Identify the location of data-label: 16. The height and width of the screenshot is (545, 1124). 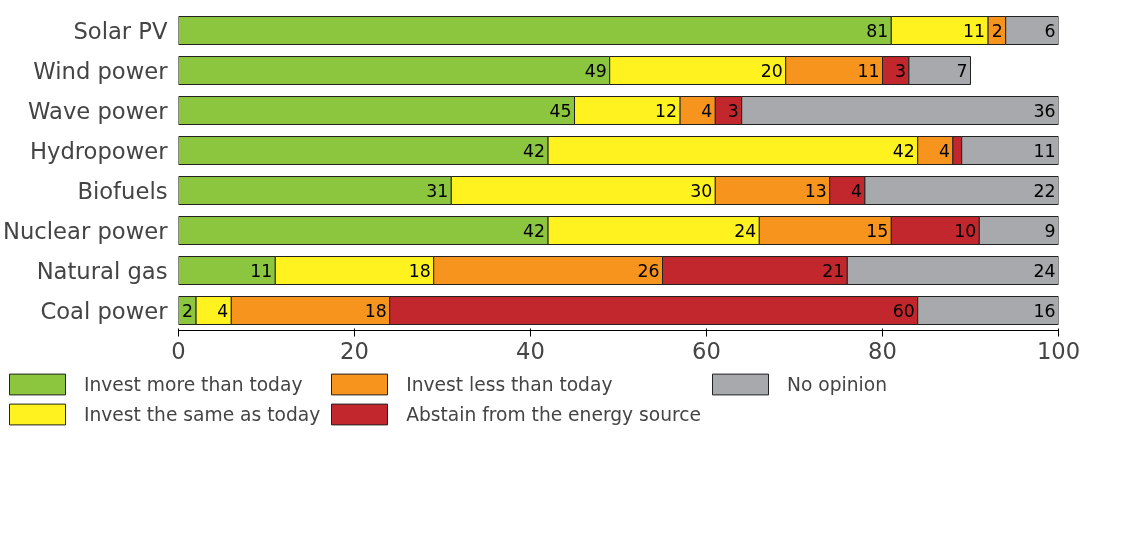
(1044, 311).